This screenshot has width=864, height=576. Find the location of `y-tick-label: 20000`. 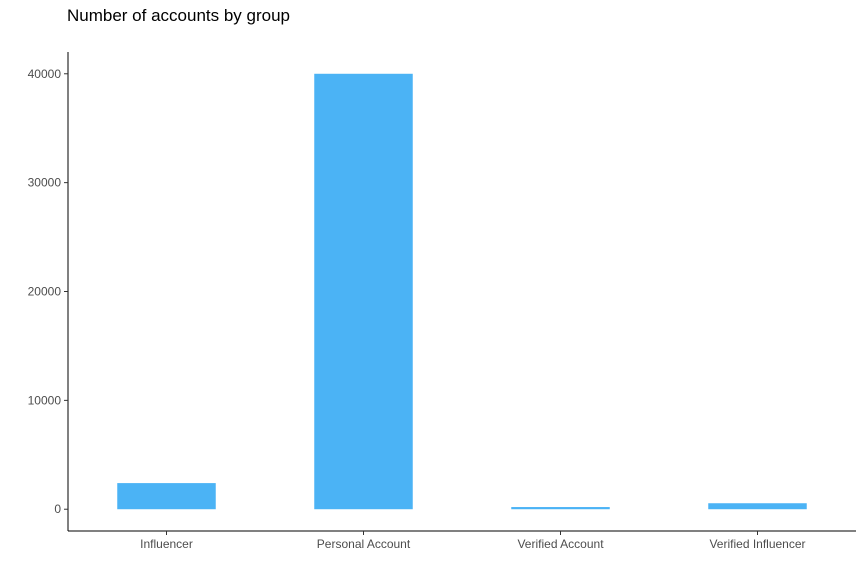

y-tick-label: 20000 is located at coordinates (45, 292).